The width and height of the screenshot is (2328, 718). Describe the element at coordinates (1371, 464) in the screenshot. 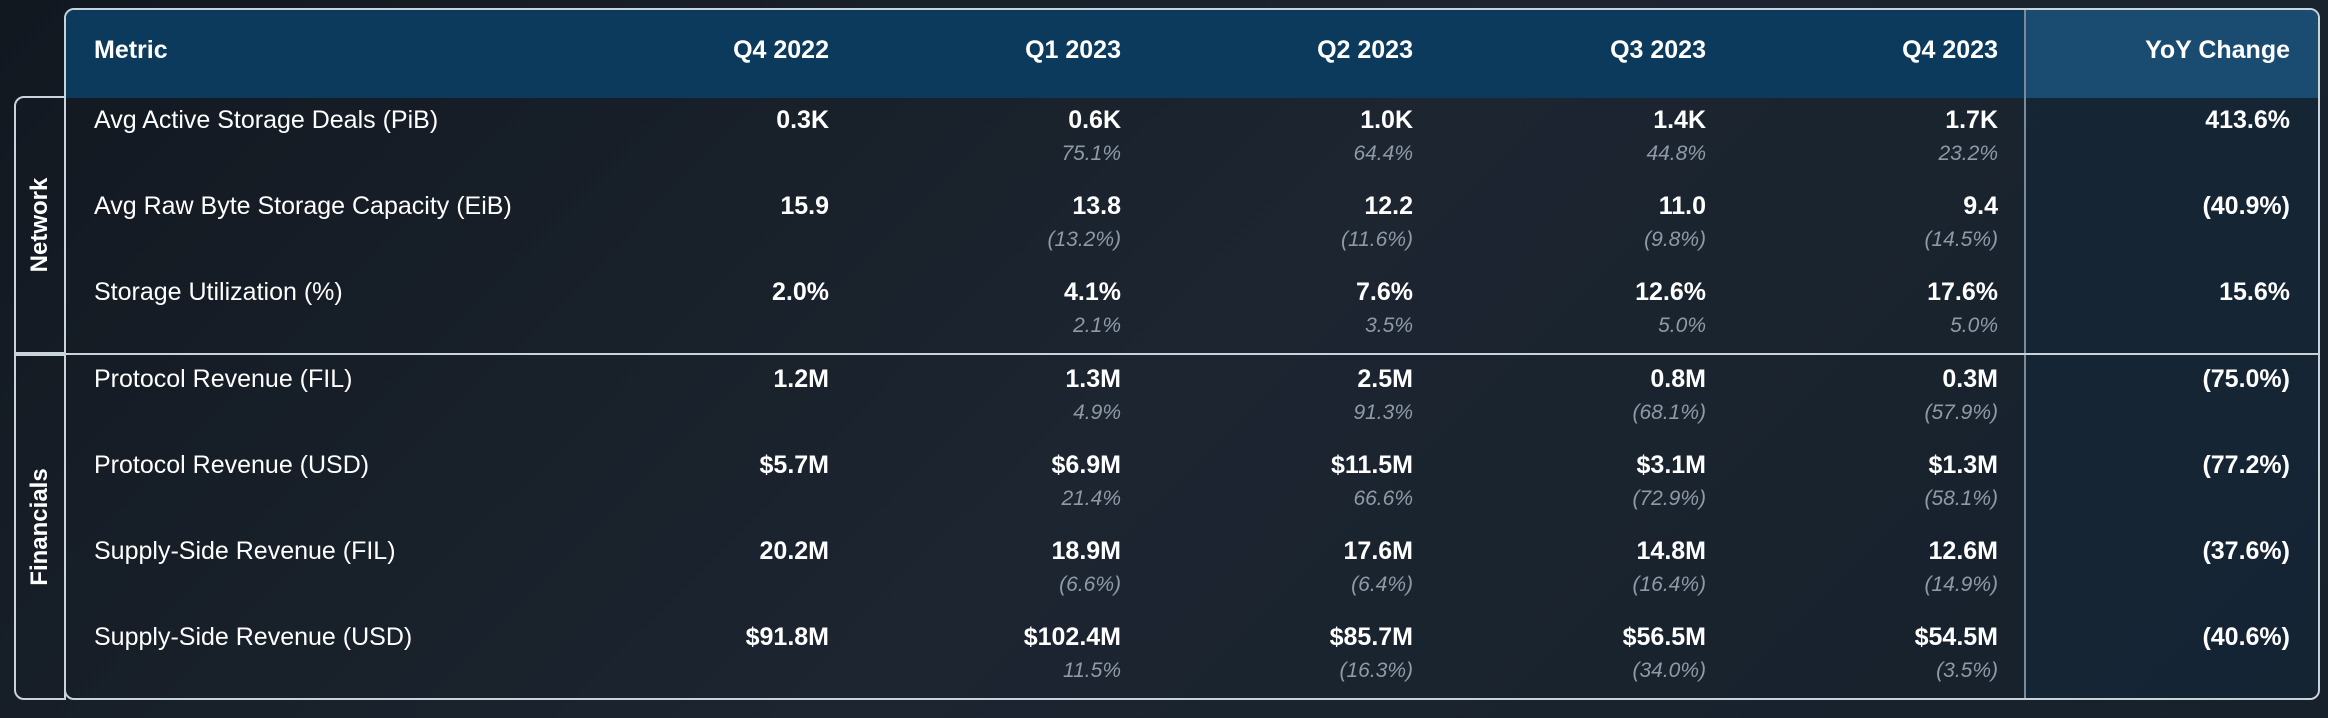

I see `value-cell: $11.5M` at that location.